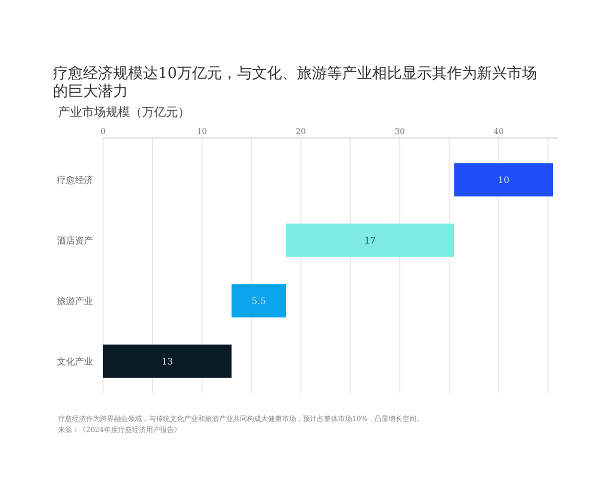 The height and width of the screenshot is (480, 600). What do you see at coordinates (75, 362) in the screenshot?
I see `y-tick-label: 文化产业` at bounding box center [75, 362].